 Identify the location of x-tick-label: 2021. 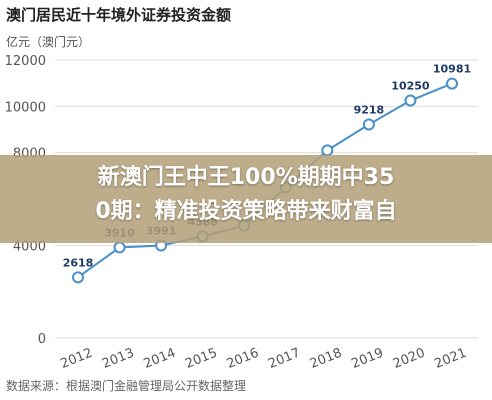
(451, 359).